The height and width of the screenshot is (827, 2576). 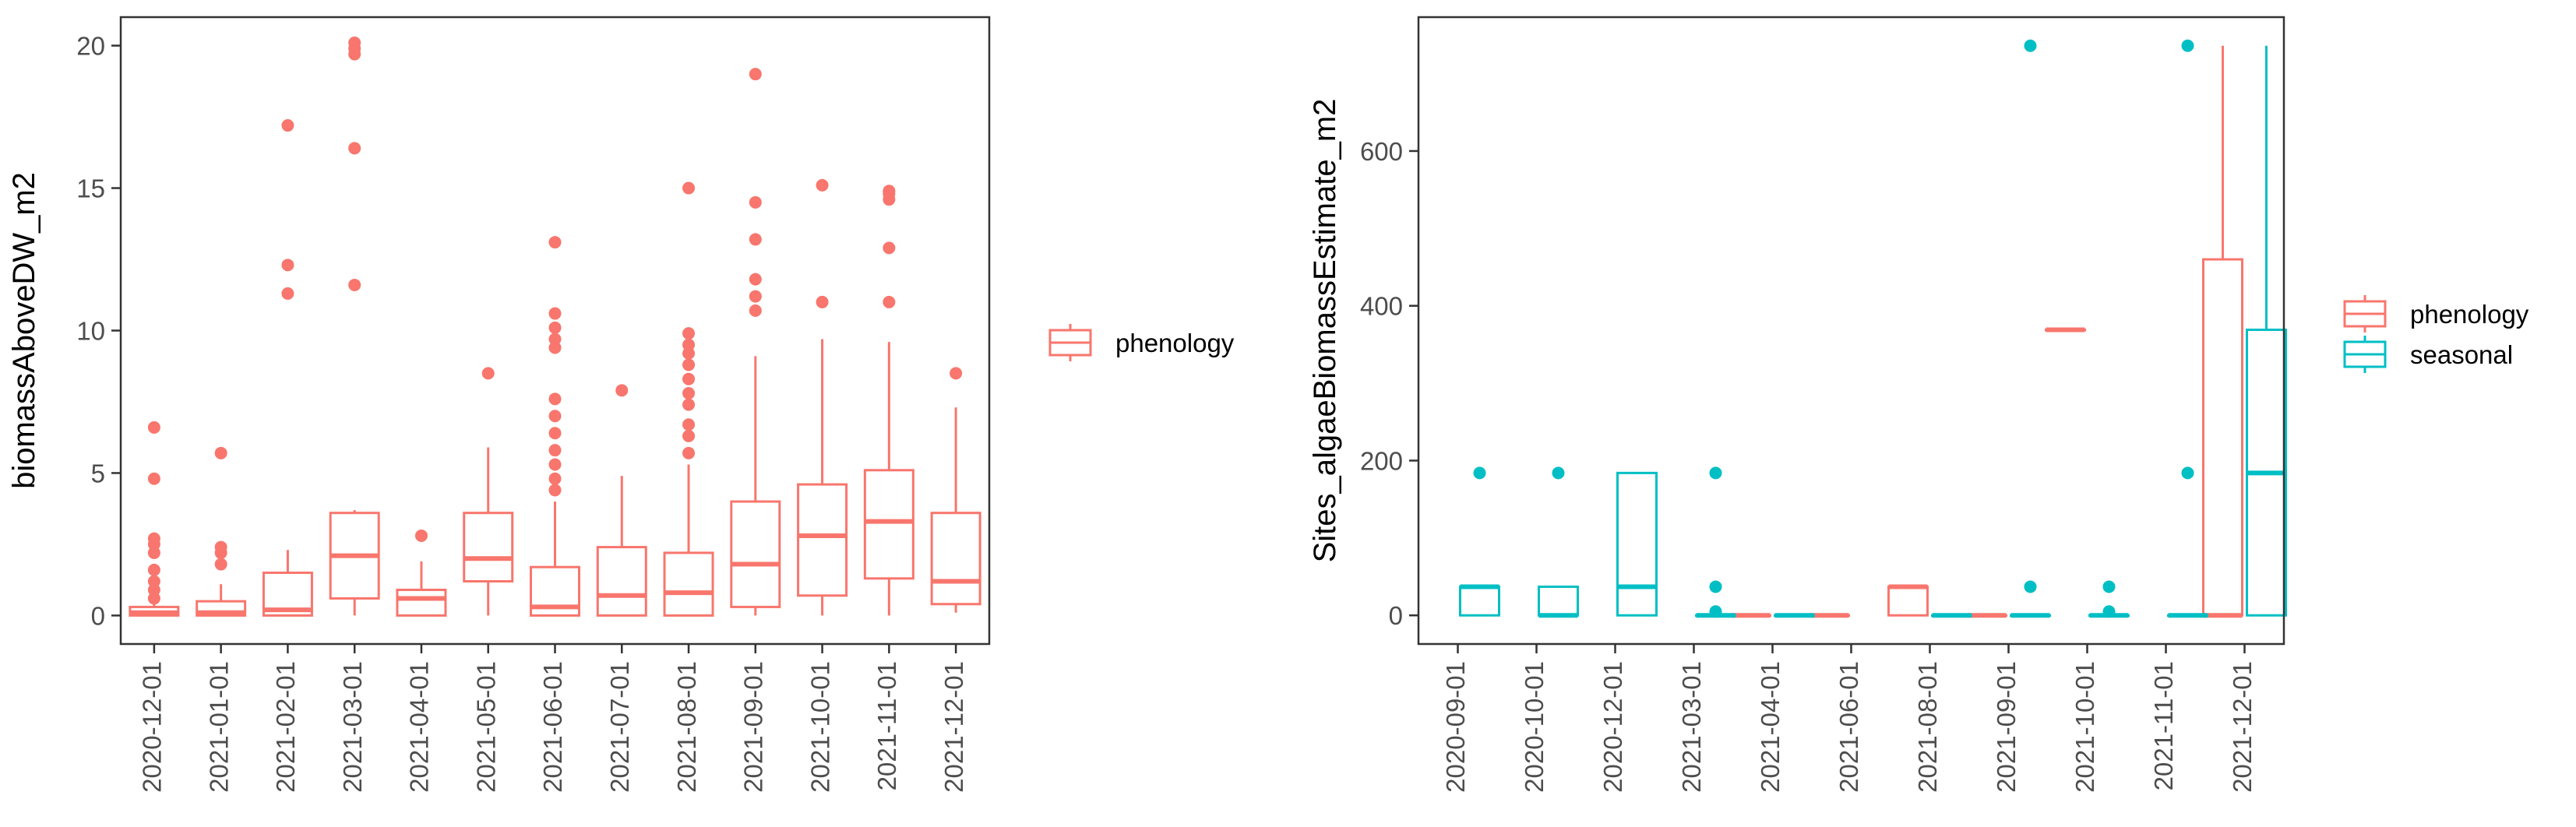 What do you see at coordinates (1381, 306) in the screenshot?
I see `y-tick-label: 400` at bounding box center [1381, 306].